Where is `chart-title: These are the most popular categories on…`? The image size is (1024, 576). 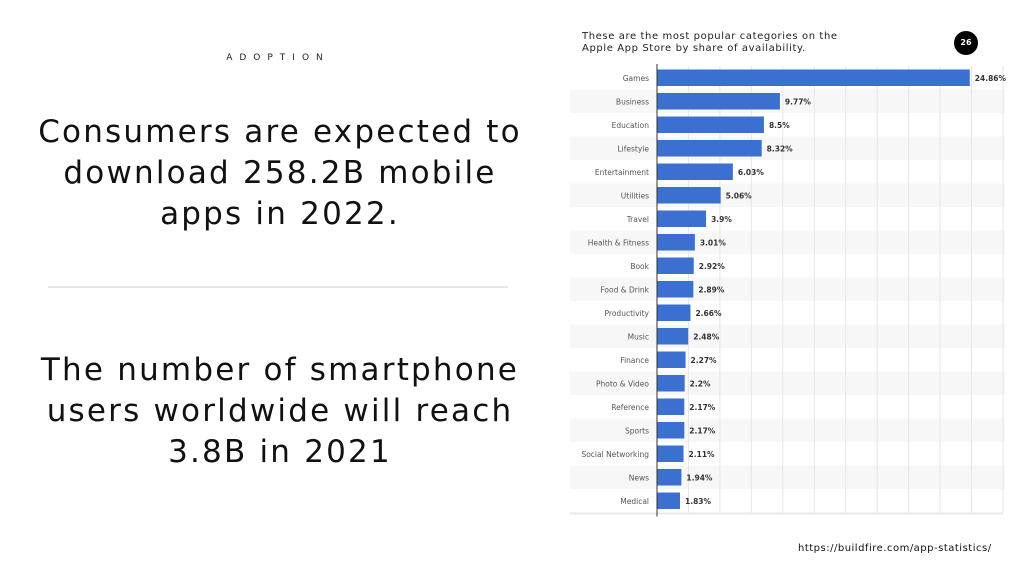 chart-title: These are the most popular categories on… is located at coordinates (722, 43).